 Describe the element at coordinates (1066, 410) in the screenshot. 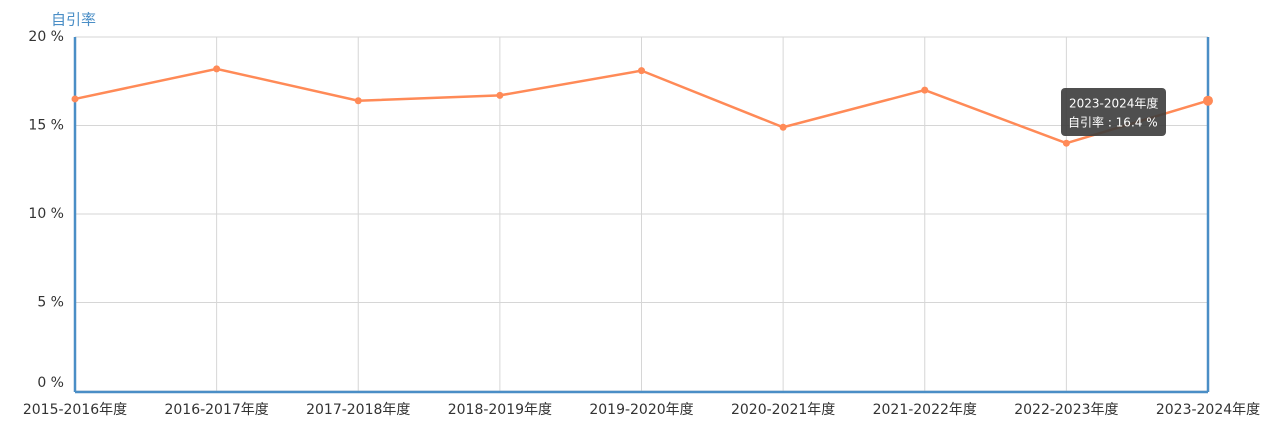

I see `x-tick-label: 2022-2023年度` at that location.